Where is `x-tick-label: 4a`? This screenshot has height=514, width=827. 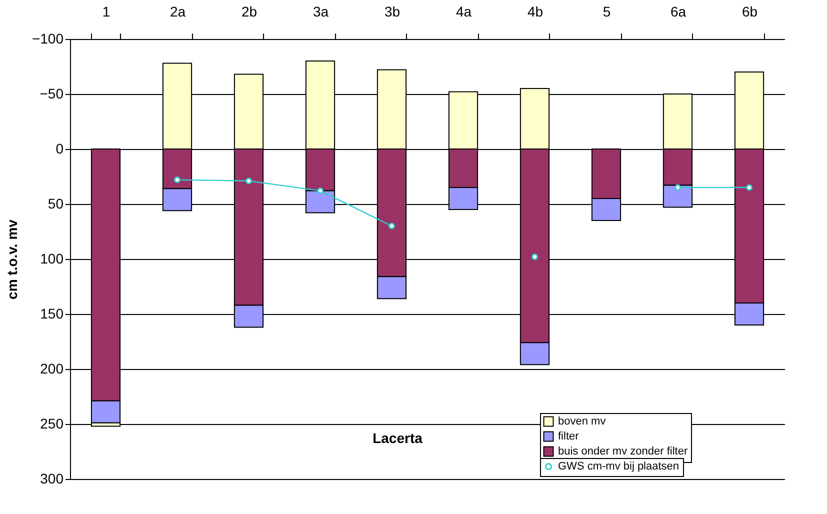
x-tick-label: 4a is located at coordinates (464, 12).